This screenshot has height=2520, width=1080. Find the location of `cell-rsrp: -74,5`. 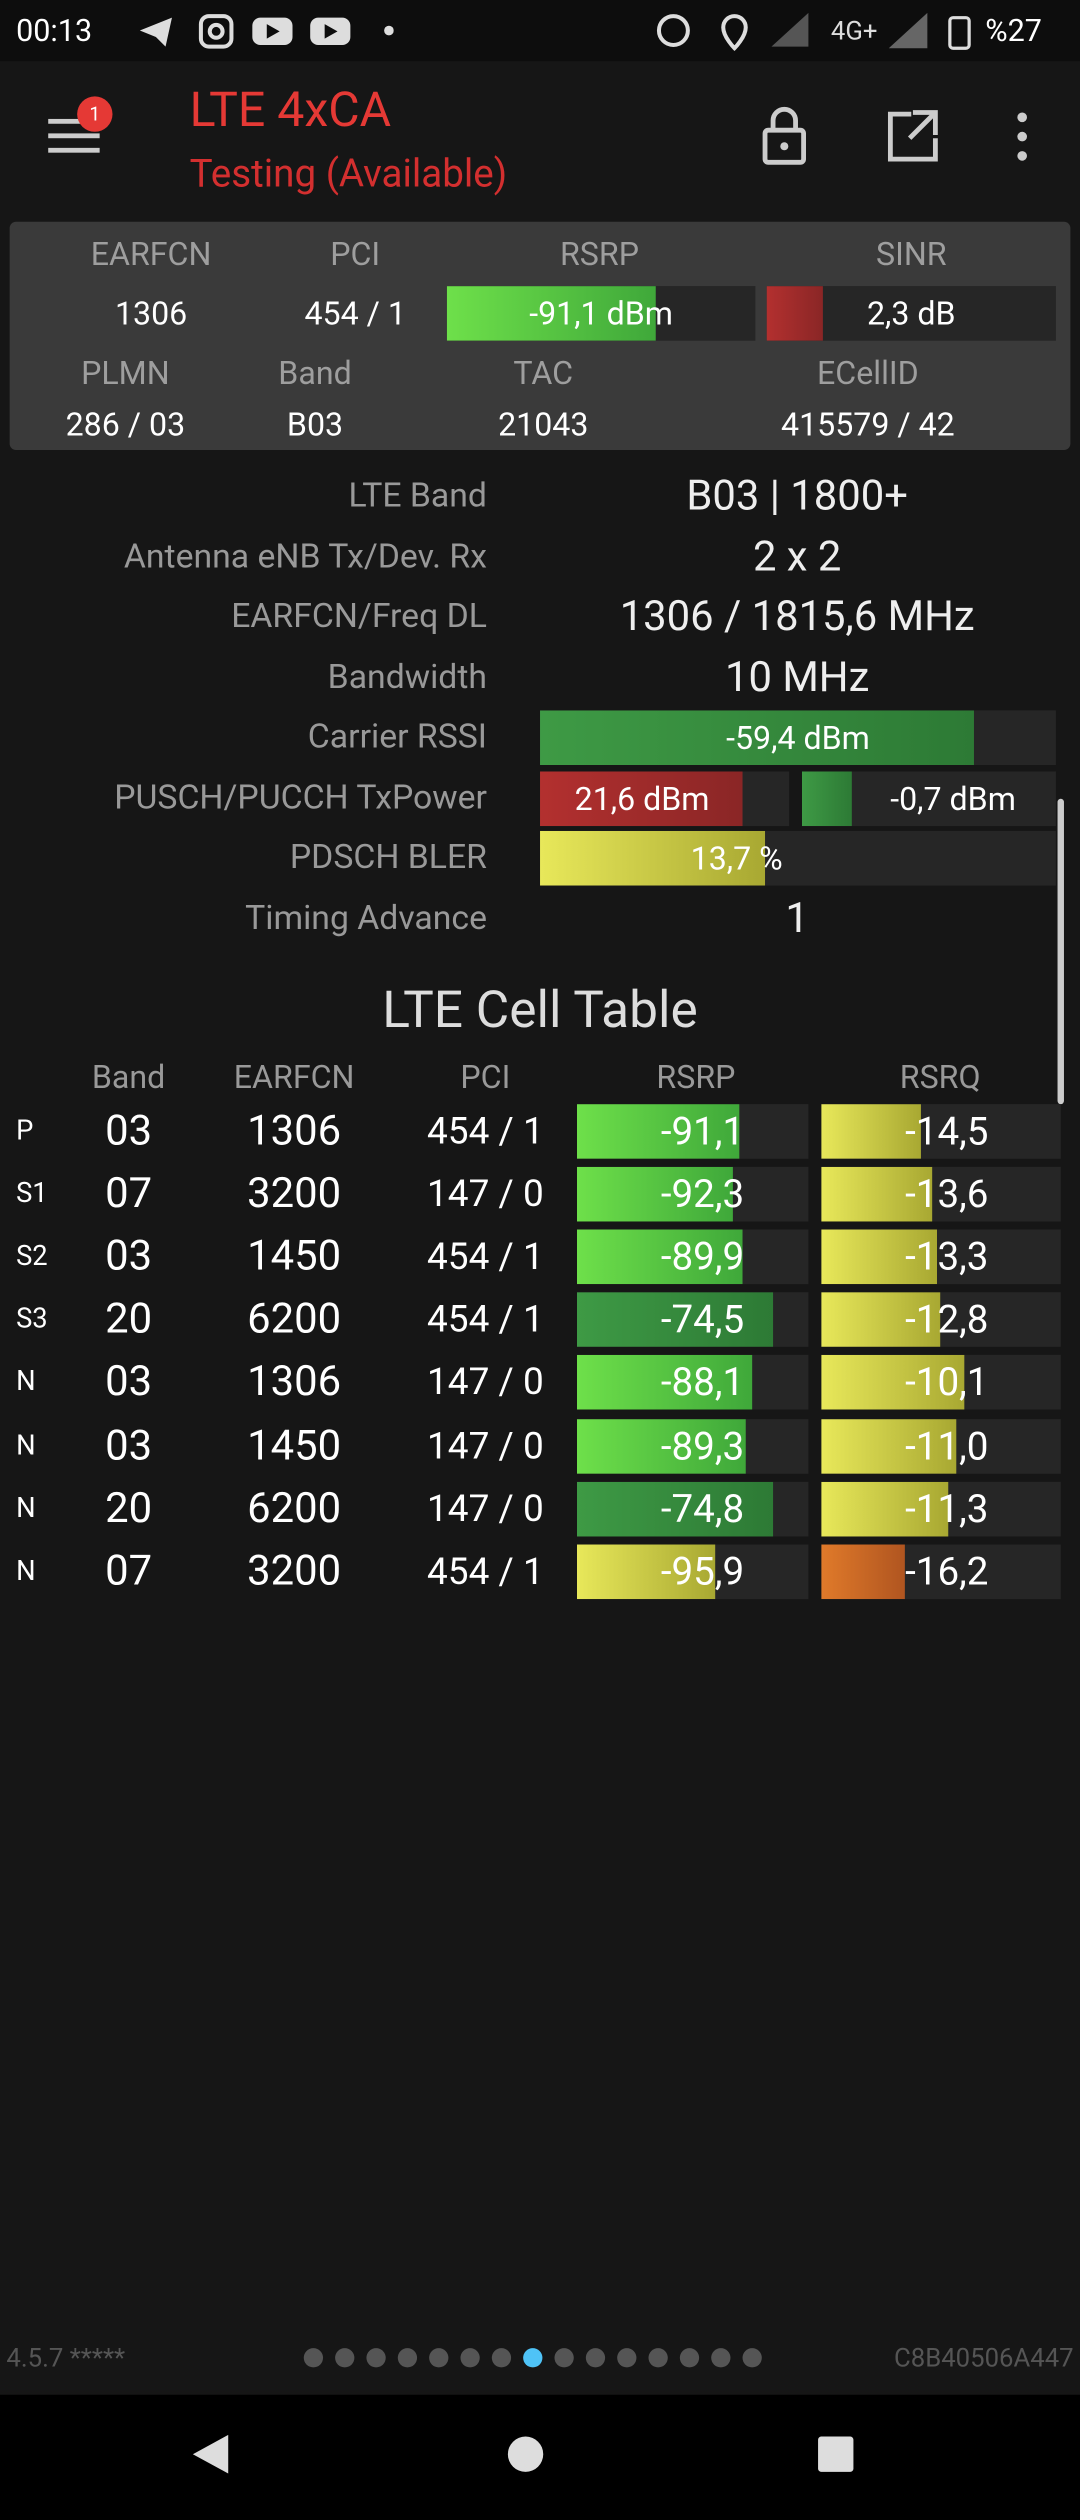

cell-rsrp: -74,5 is located at coordinates (692, 1320).